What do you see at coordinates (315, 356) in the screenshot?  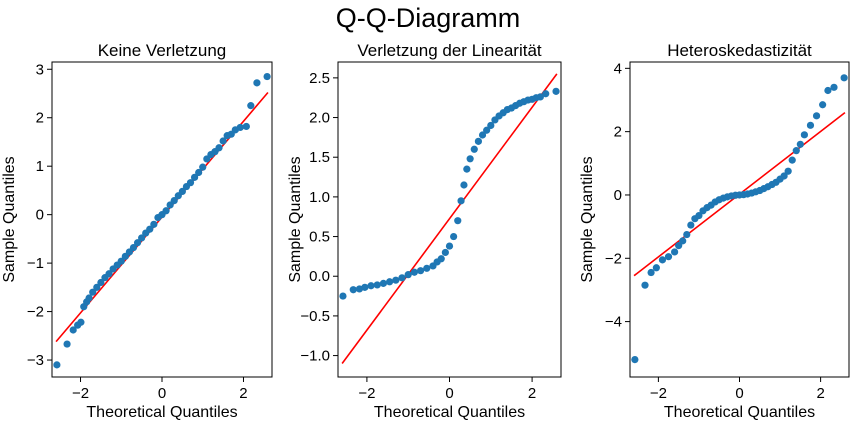 I see `y-tick-label: −1.0` at bounding box center [315, 356].